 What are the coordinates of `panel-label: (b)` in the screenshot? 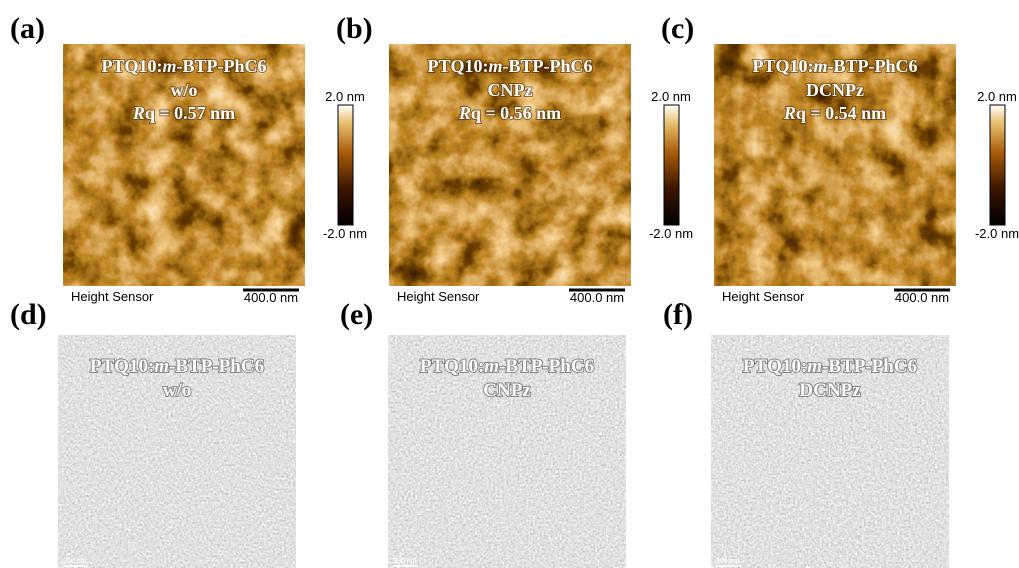 It's located at (354, 28).